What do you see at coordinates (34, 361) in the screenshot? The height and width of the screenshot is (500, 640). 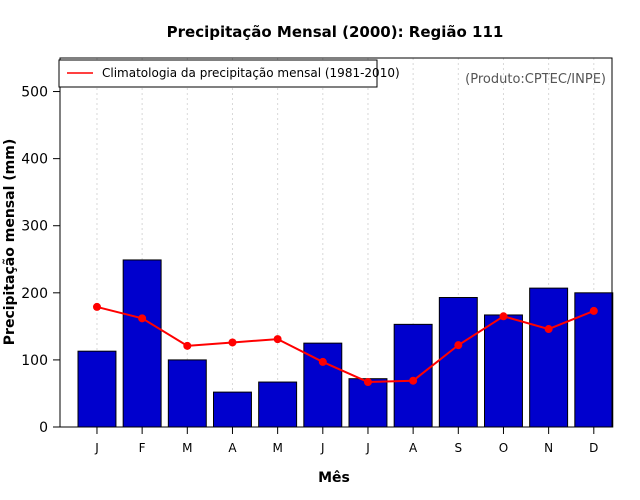 I see `y-tick-label: 100` at bounding box center [34, 361].